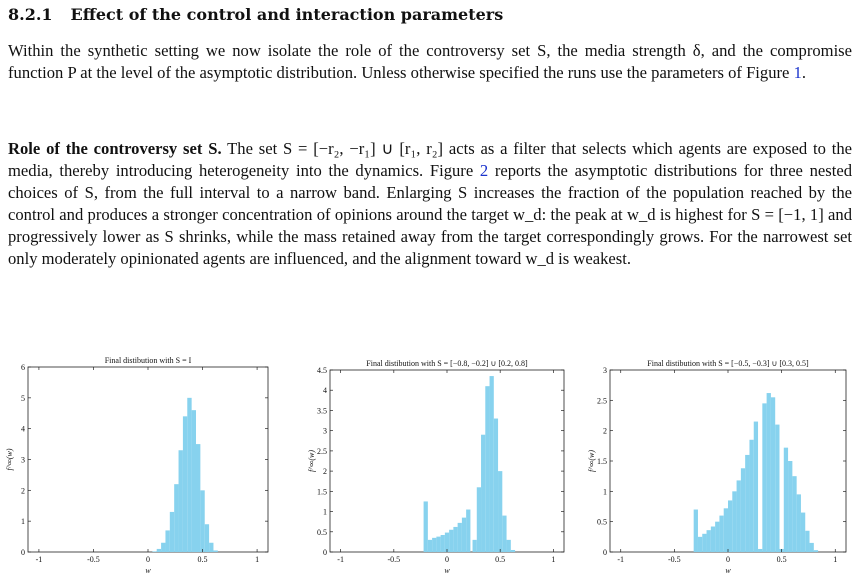  Describe the element at coordinates (325, 552) in the screenshot. I see `y-tick-label: 0` at that location.